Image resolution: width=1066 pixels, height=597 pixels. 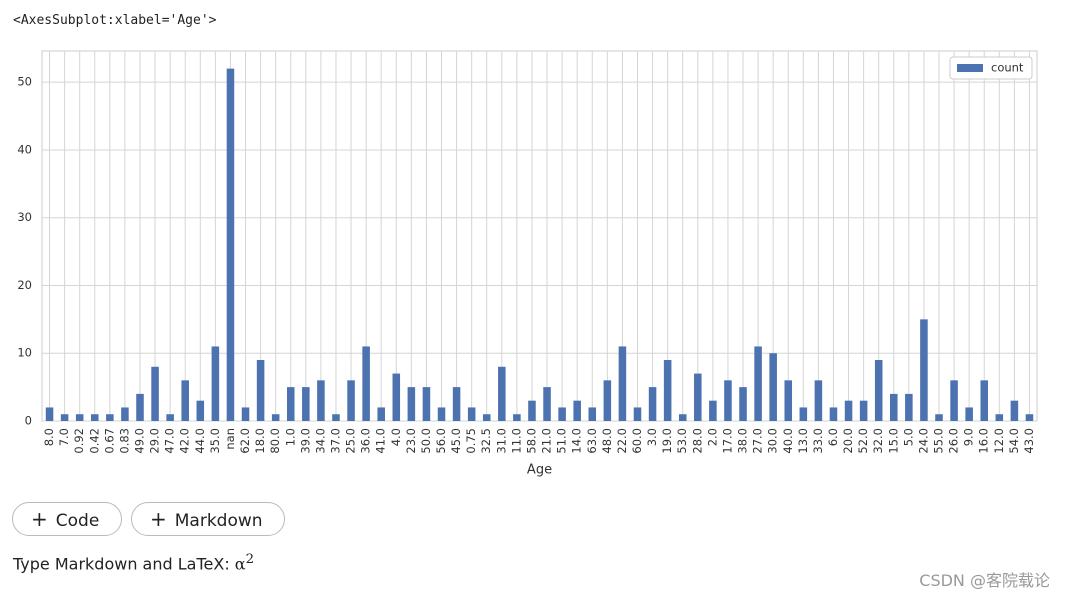 I want to click on watermark: CSDN @客院载论, so click(x=984, y=580).